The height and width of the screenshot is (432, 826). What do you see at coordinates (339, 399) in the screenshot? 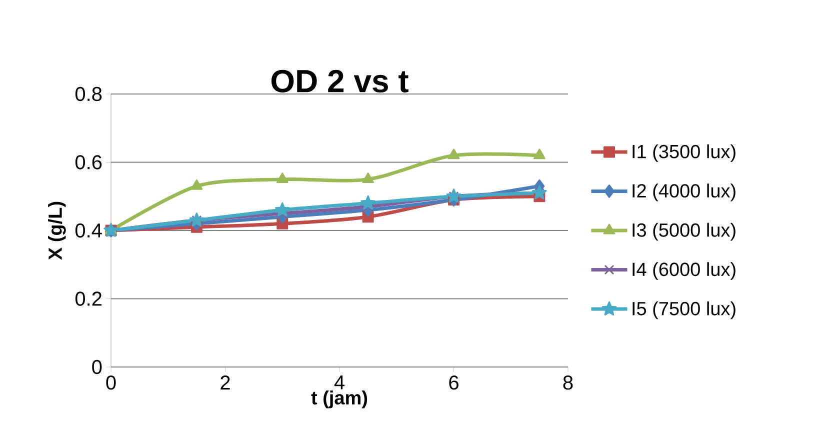
I see `x-axis-title: t (jam)` at bounding box center [339, 399].